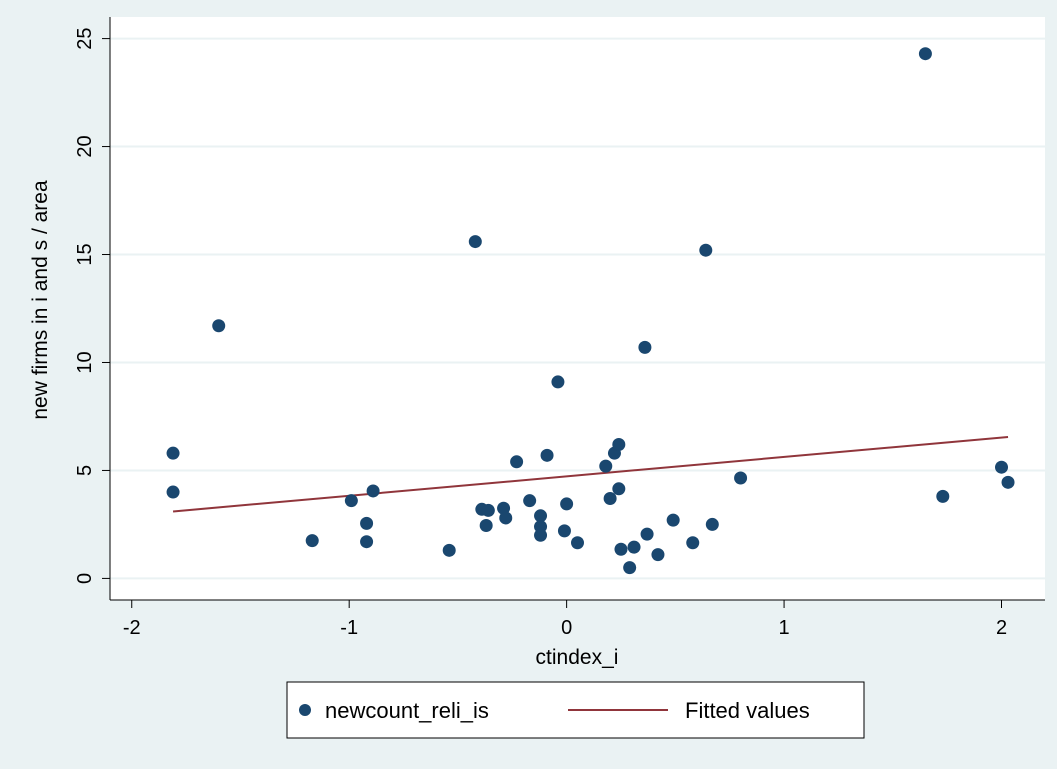 The height and width of the screenshot is (769, 1057). I want to click on y-tick-label: 15, so click(85, 254).